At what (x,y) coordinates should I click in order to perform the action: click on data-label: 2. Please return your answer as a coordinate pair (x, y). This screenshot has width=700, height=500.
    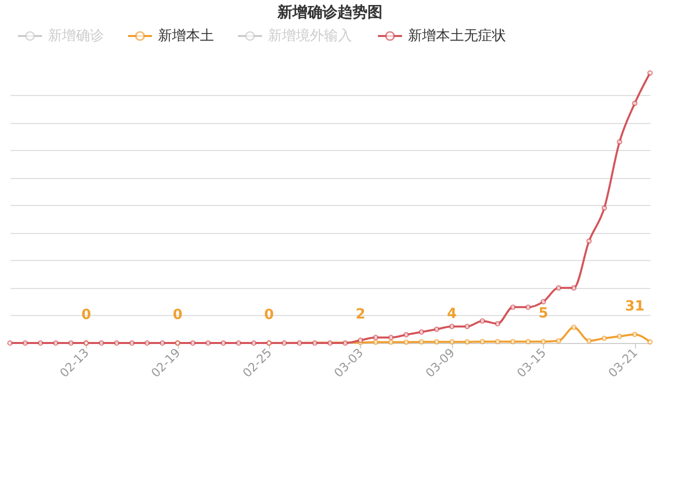
    Looking at the image, I should click on (361, 314).